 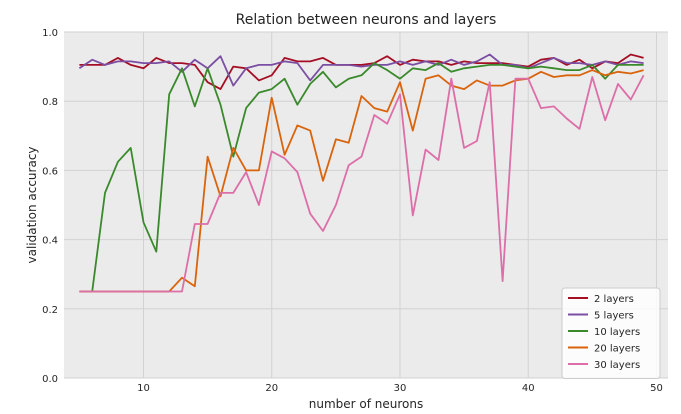 I want to click on legend-label: 5 layers, so click(x=614, y=316).